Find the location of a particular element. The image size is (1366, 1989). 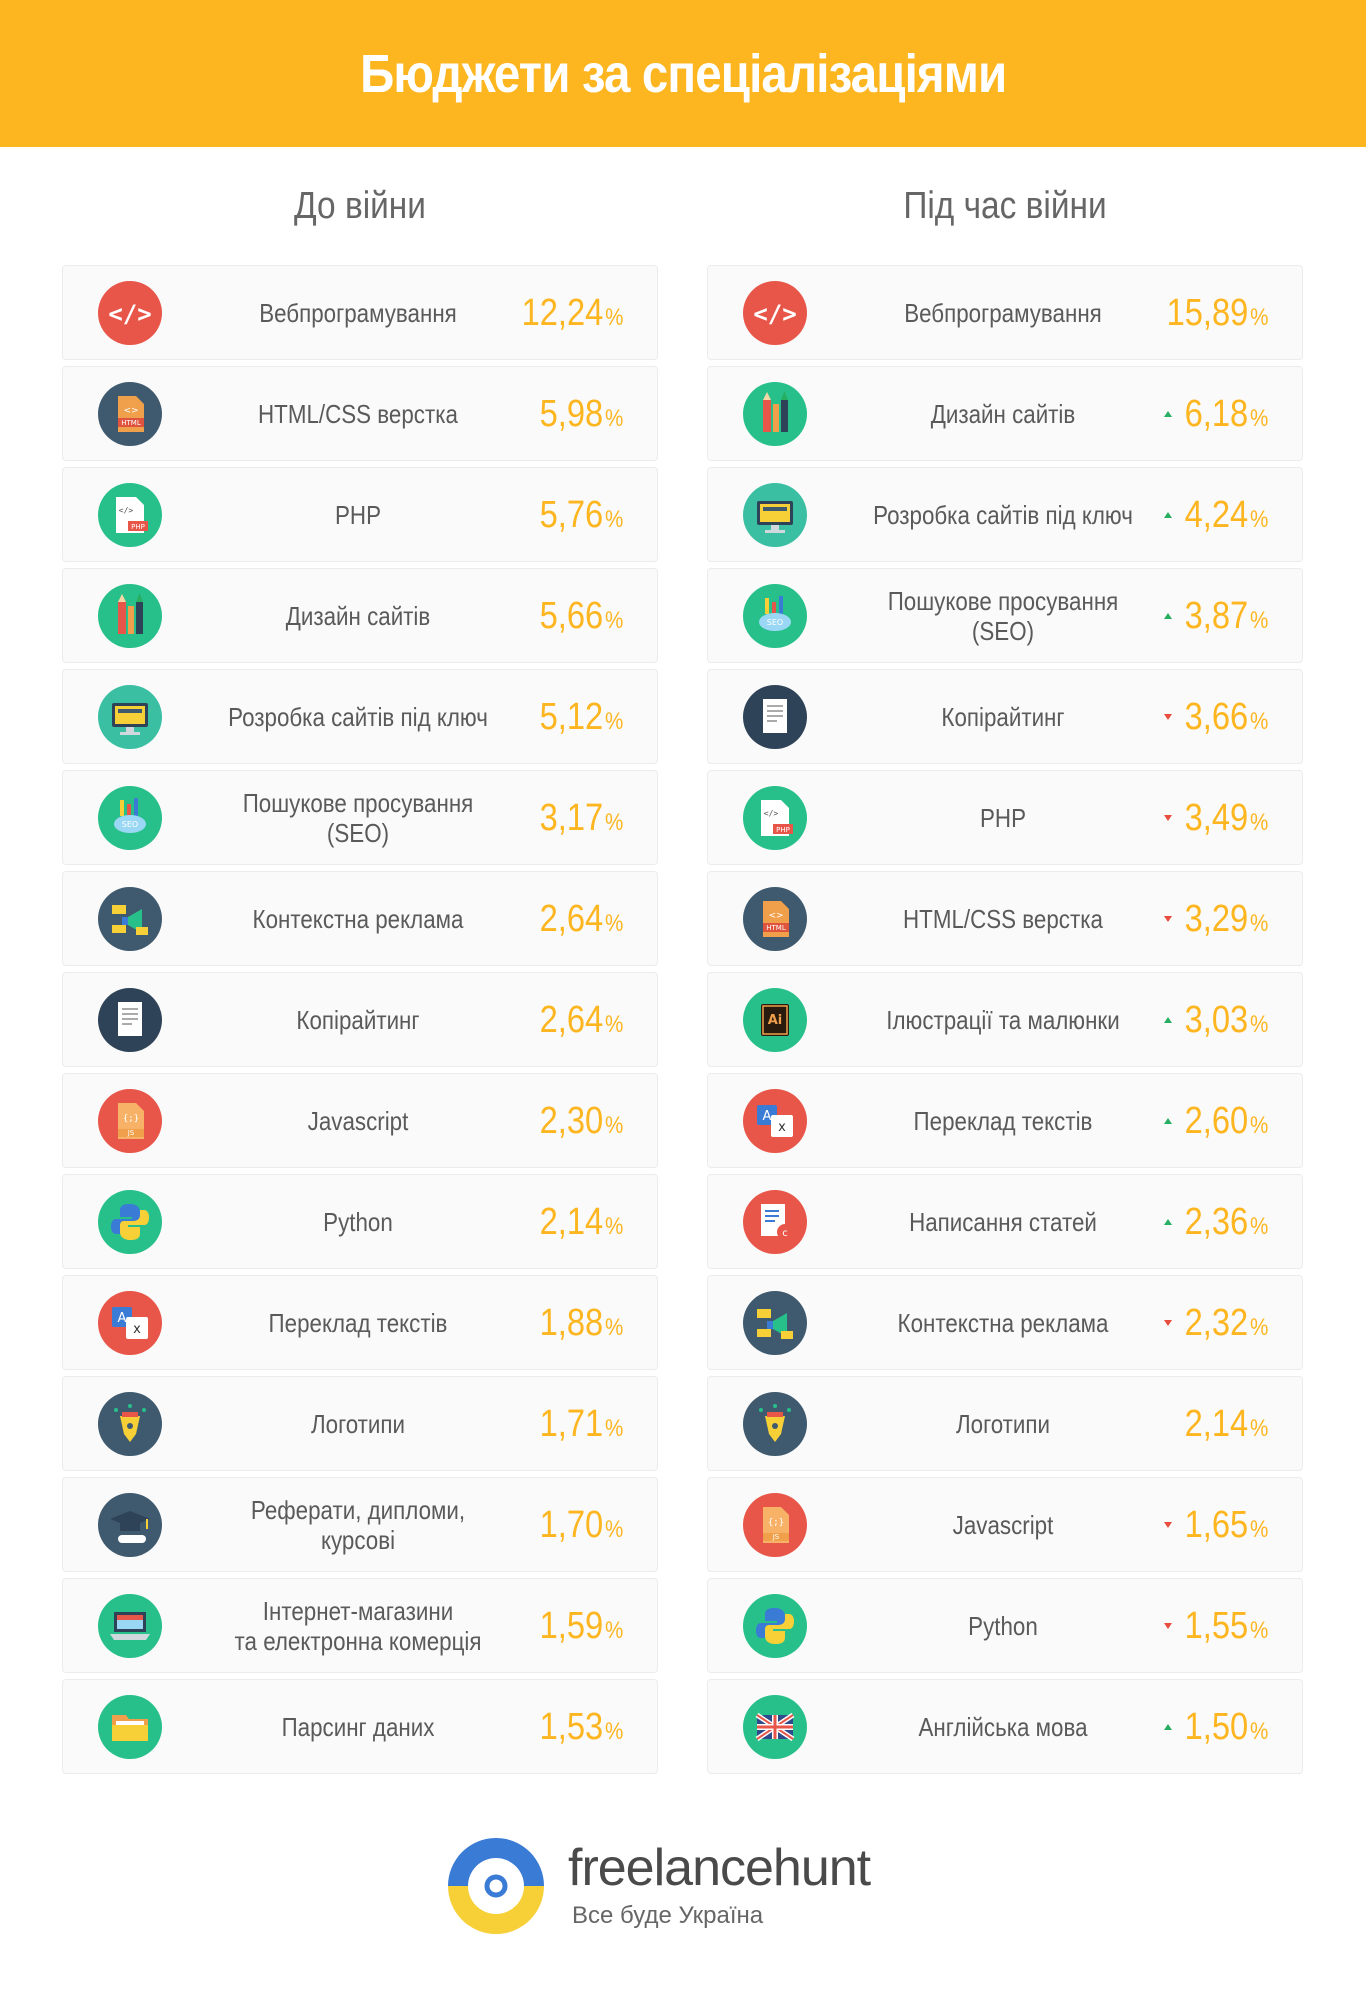

row-value: 2,32% is located at coordinates (1226, 1322).